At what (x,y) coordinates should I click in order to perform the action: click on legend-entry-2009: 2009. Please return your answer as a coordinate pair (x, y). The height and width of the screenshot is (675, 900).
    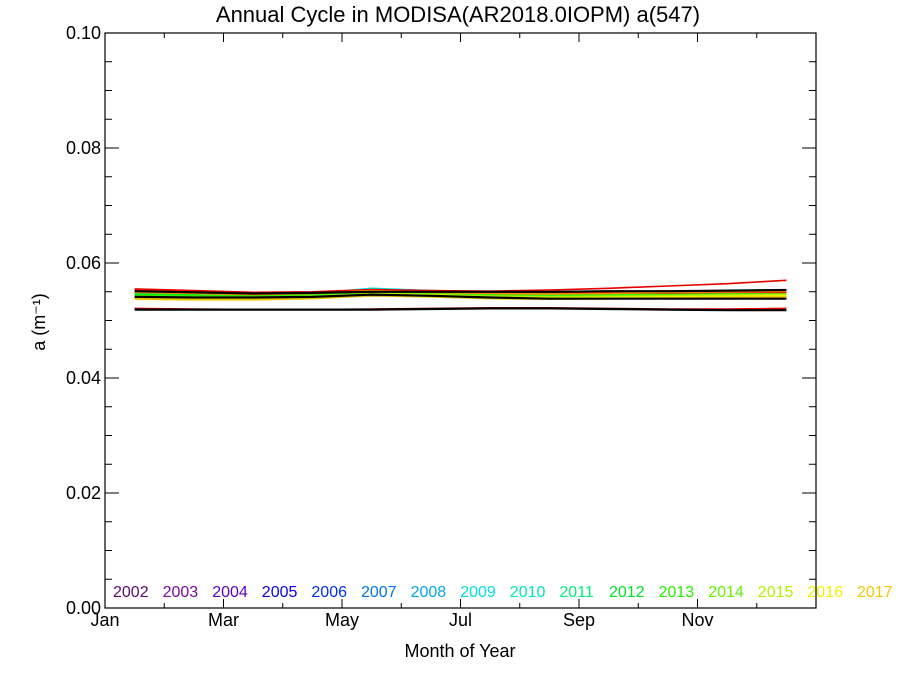
    Looking at the image, I should click on (478, 592).